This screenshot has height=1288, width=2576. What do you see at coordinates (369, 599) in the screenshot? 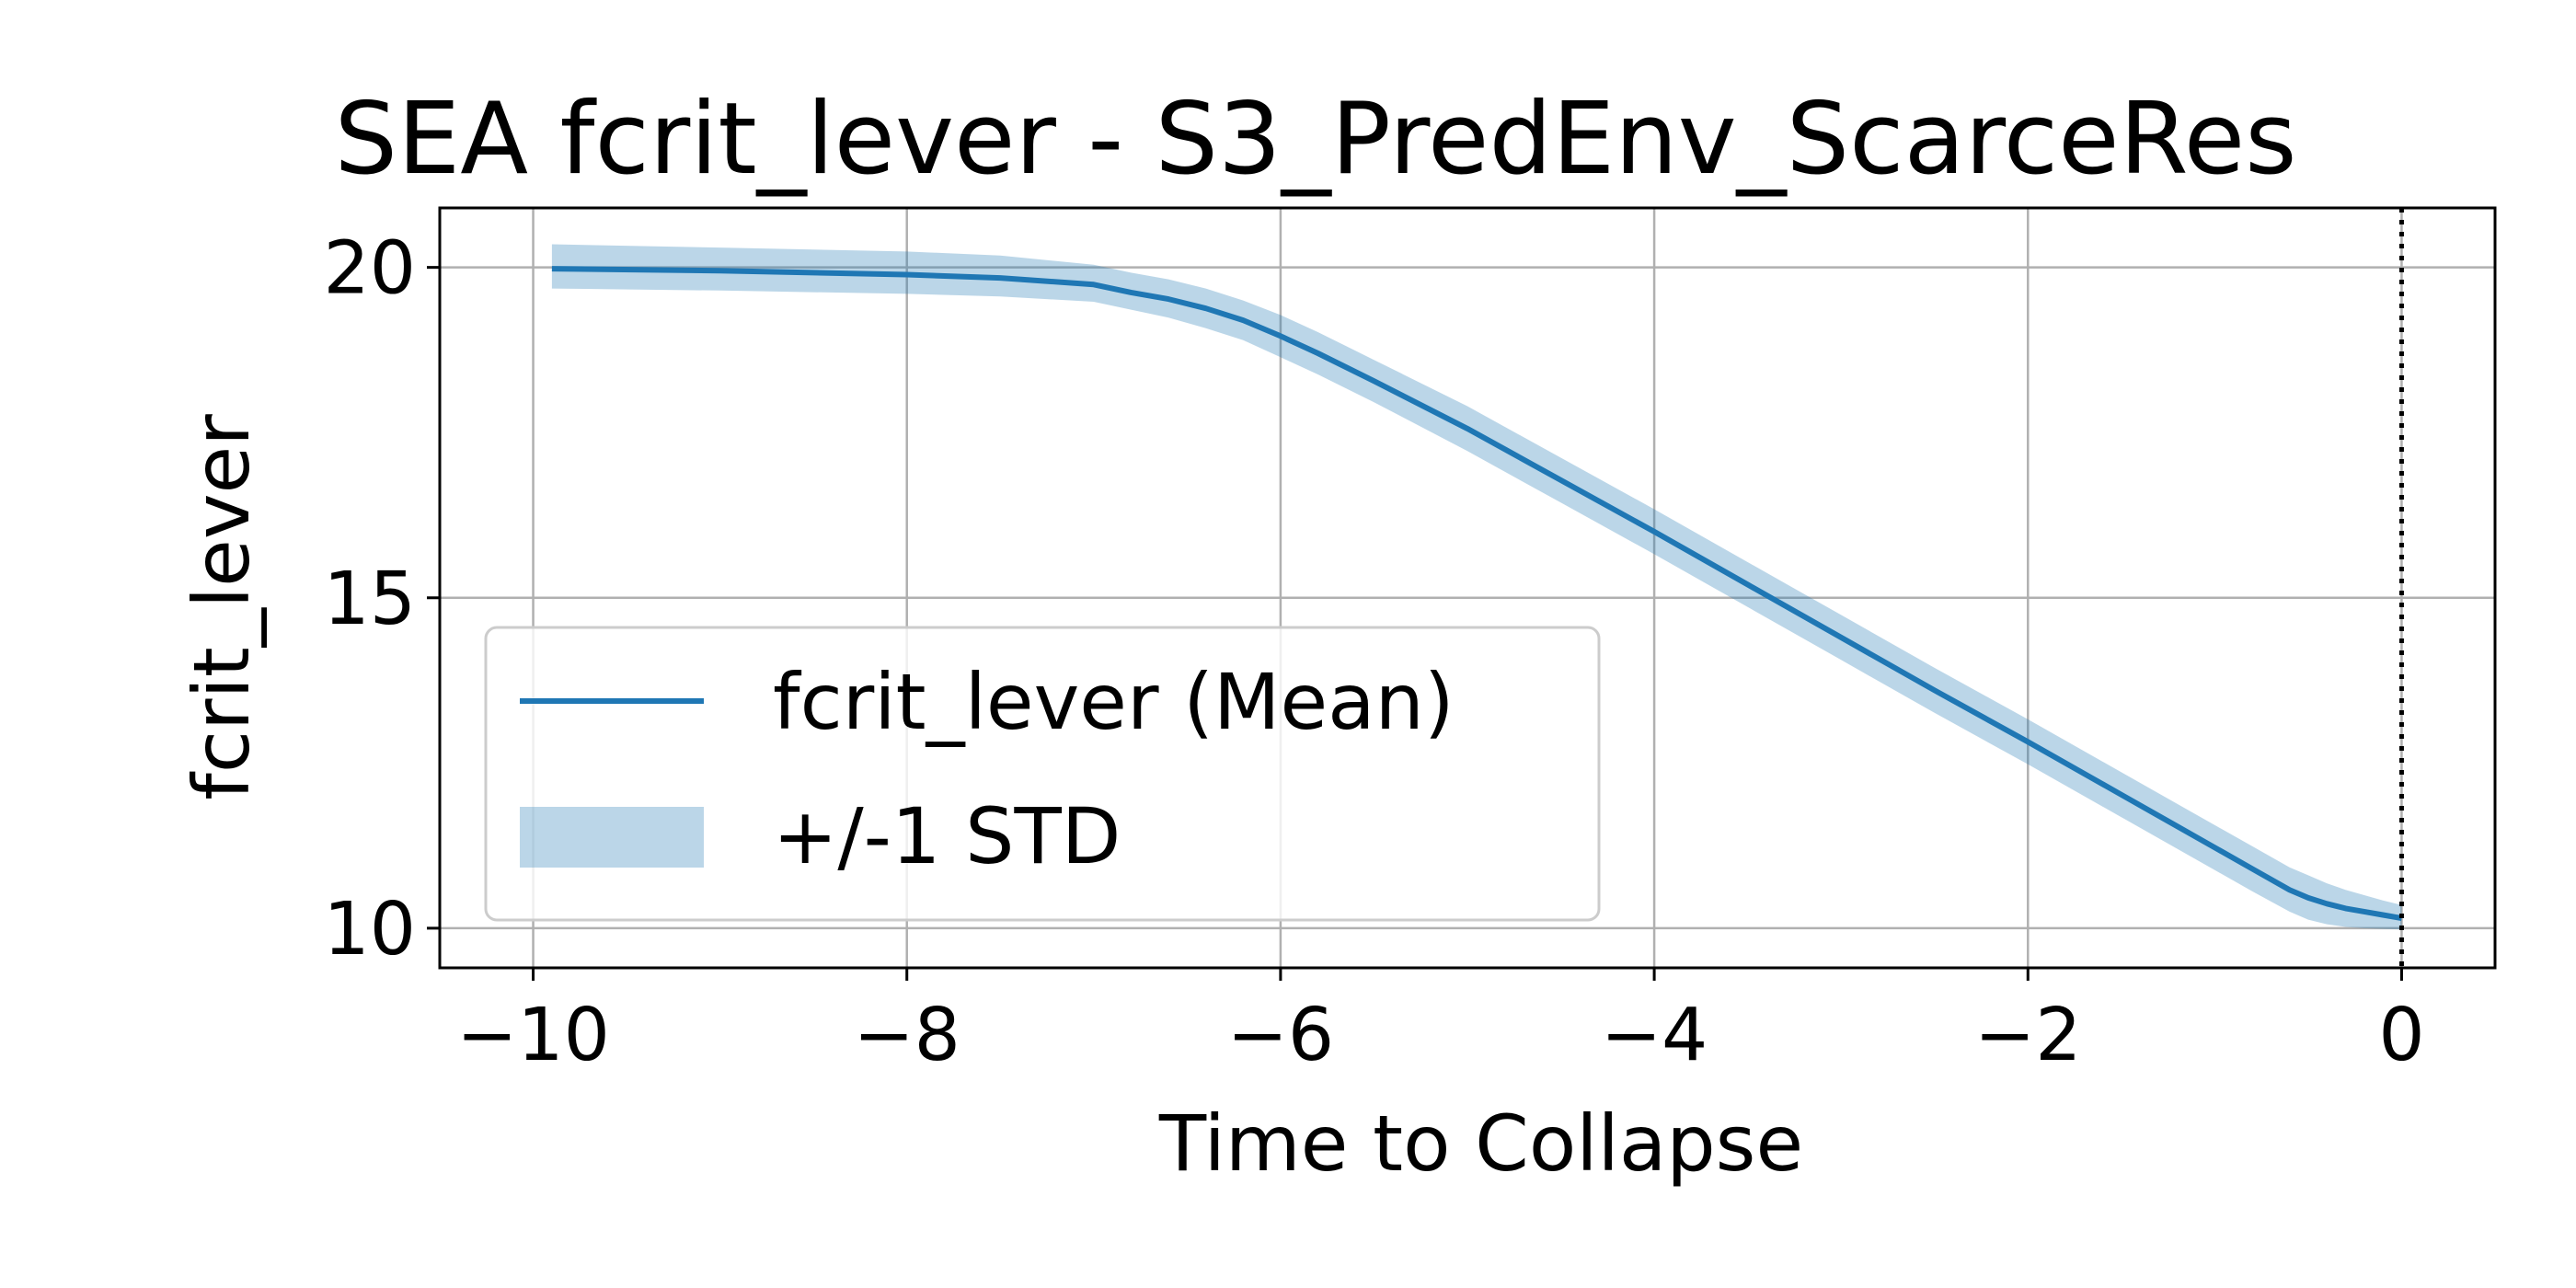
I see `y-tick-label: 15` at bounding box center [369, 599].